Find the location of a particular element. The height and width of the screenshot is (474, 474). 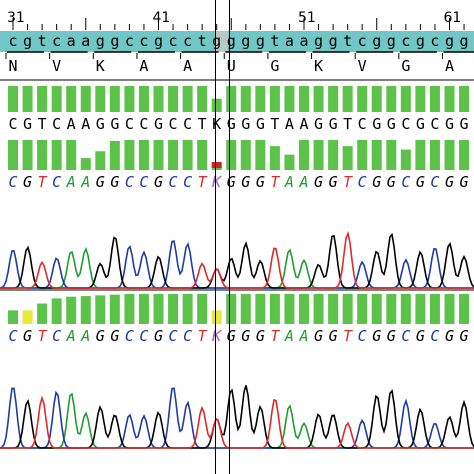

amino-acid: G is located at coordinates (275, 66).